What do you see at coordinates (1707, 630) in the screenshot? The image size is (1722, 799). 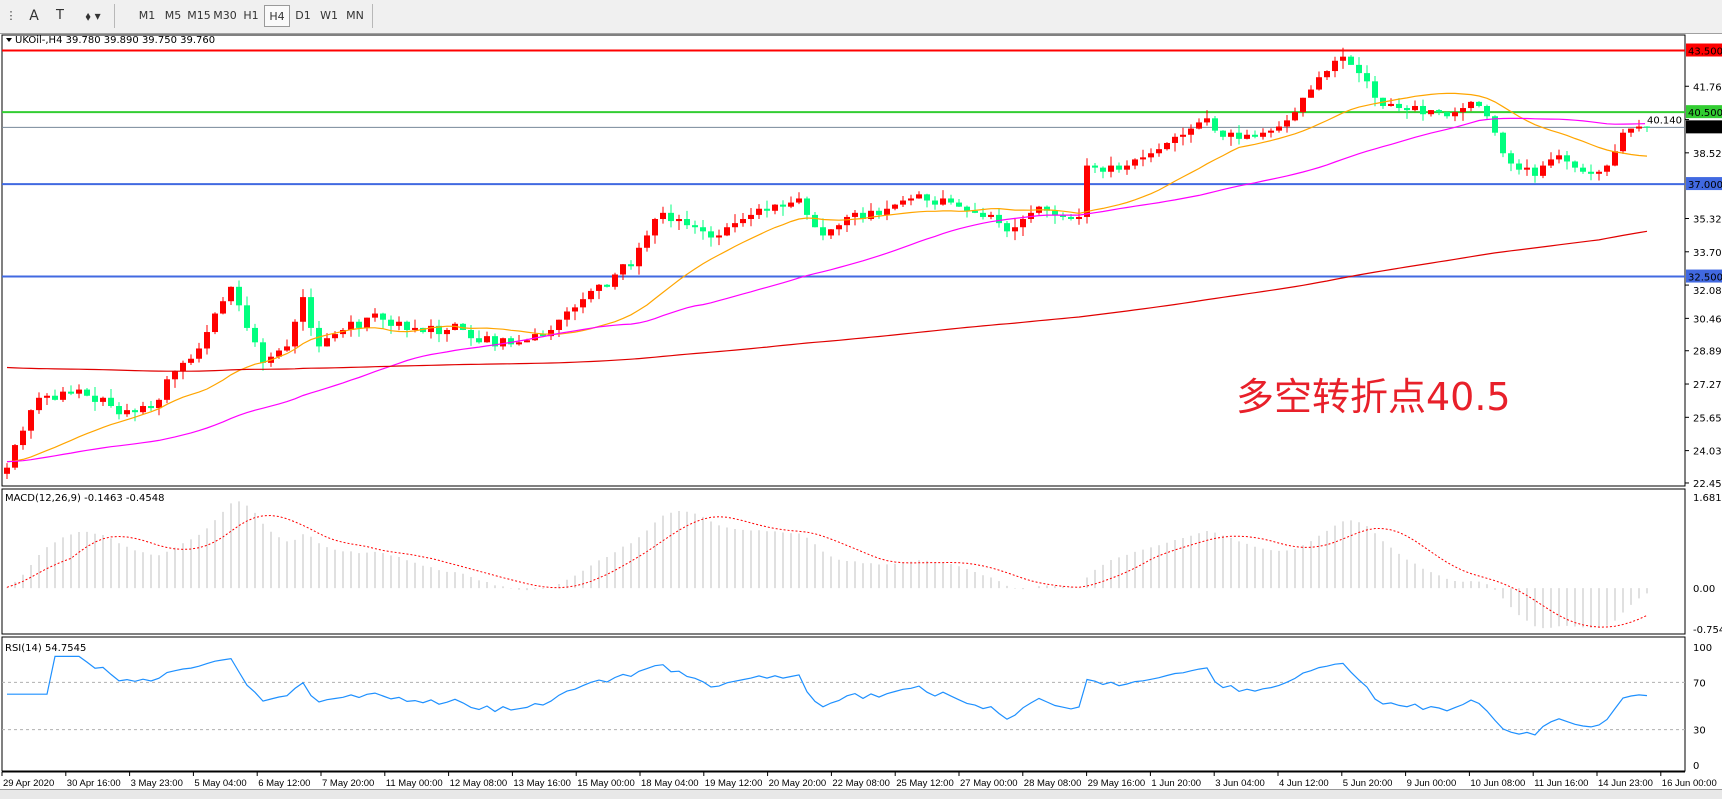 I see `macd-axis-label: -0.7544` at bounding box center [1707, 630].